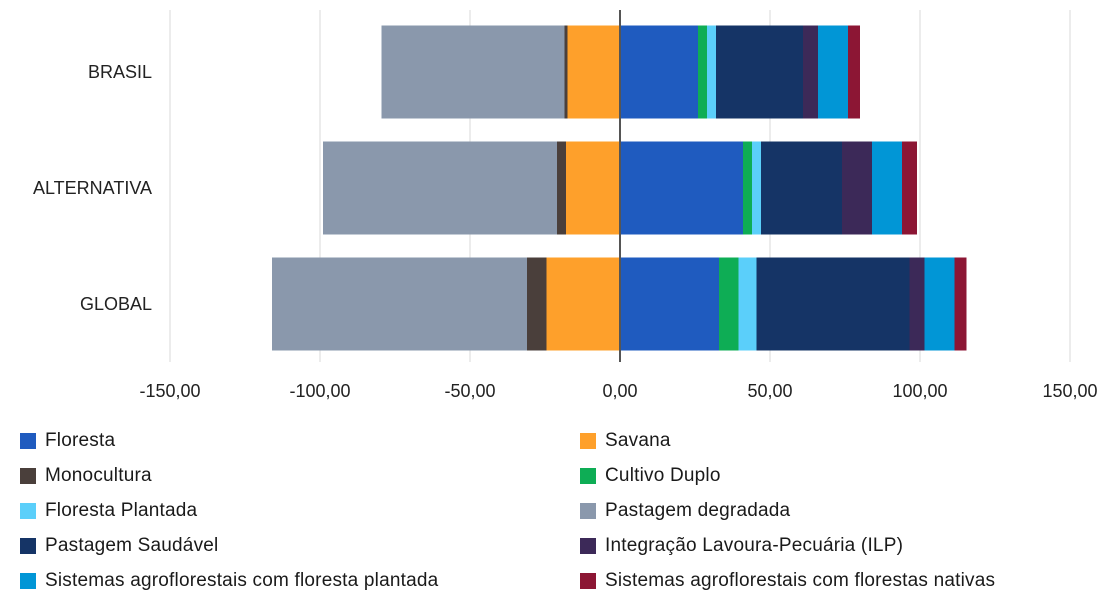 The image size is (1106, 595). What do you see at coordinates (132, 545) in the screenshot?
I see `legend-label: Pastagem Saudável` at bounding box center [132, 545].